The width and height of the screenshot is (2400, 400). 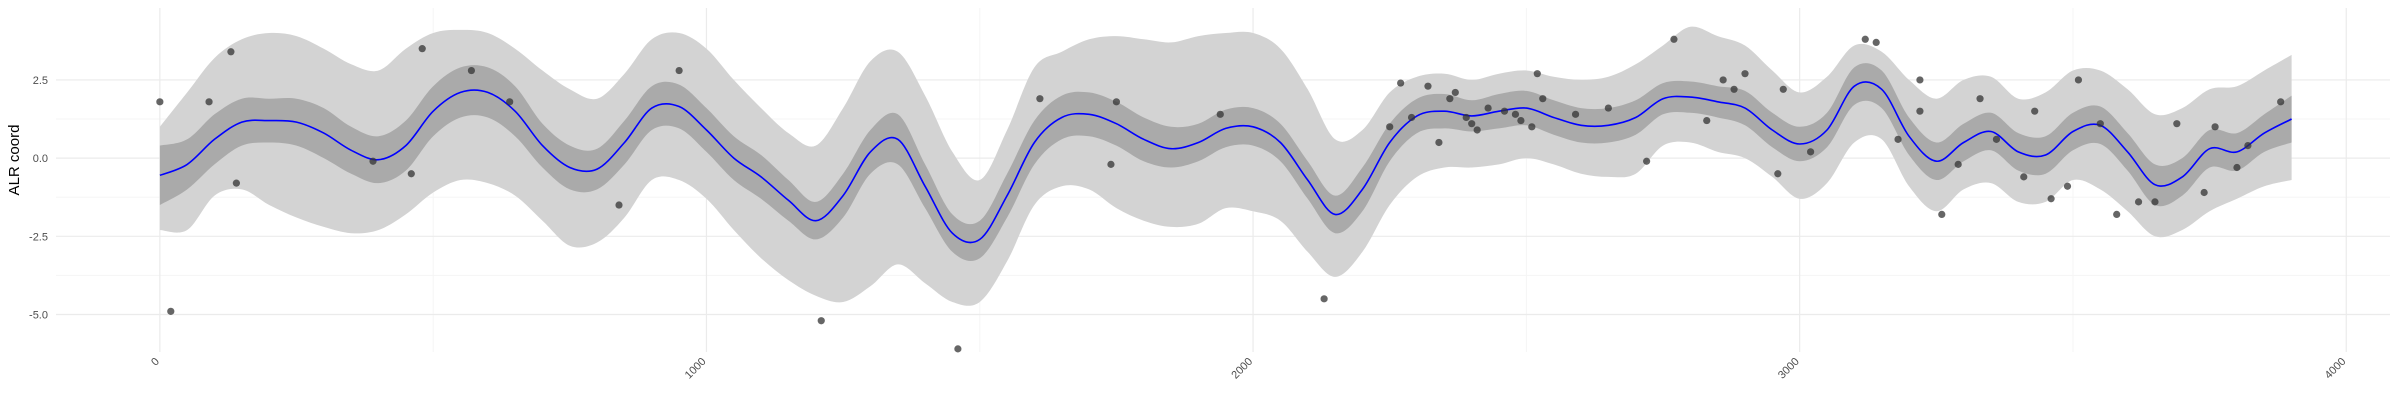 What do you see at coordinates (40, 159) in the screenshot?
I see `y-tick-label: 0.0` at bounding box center [40, 159].